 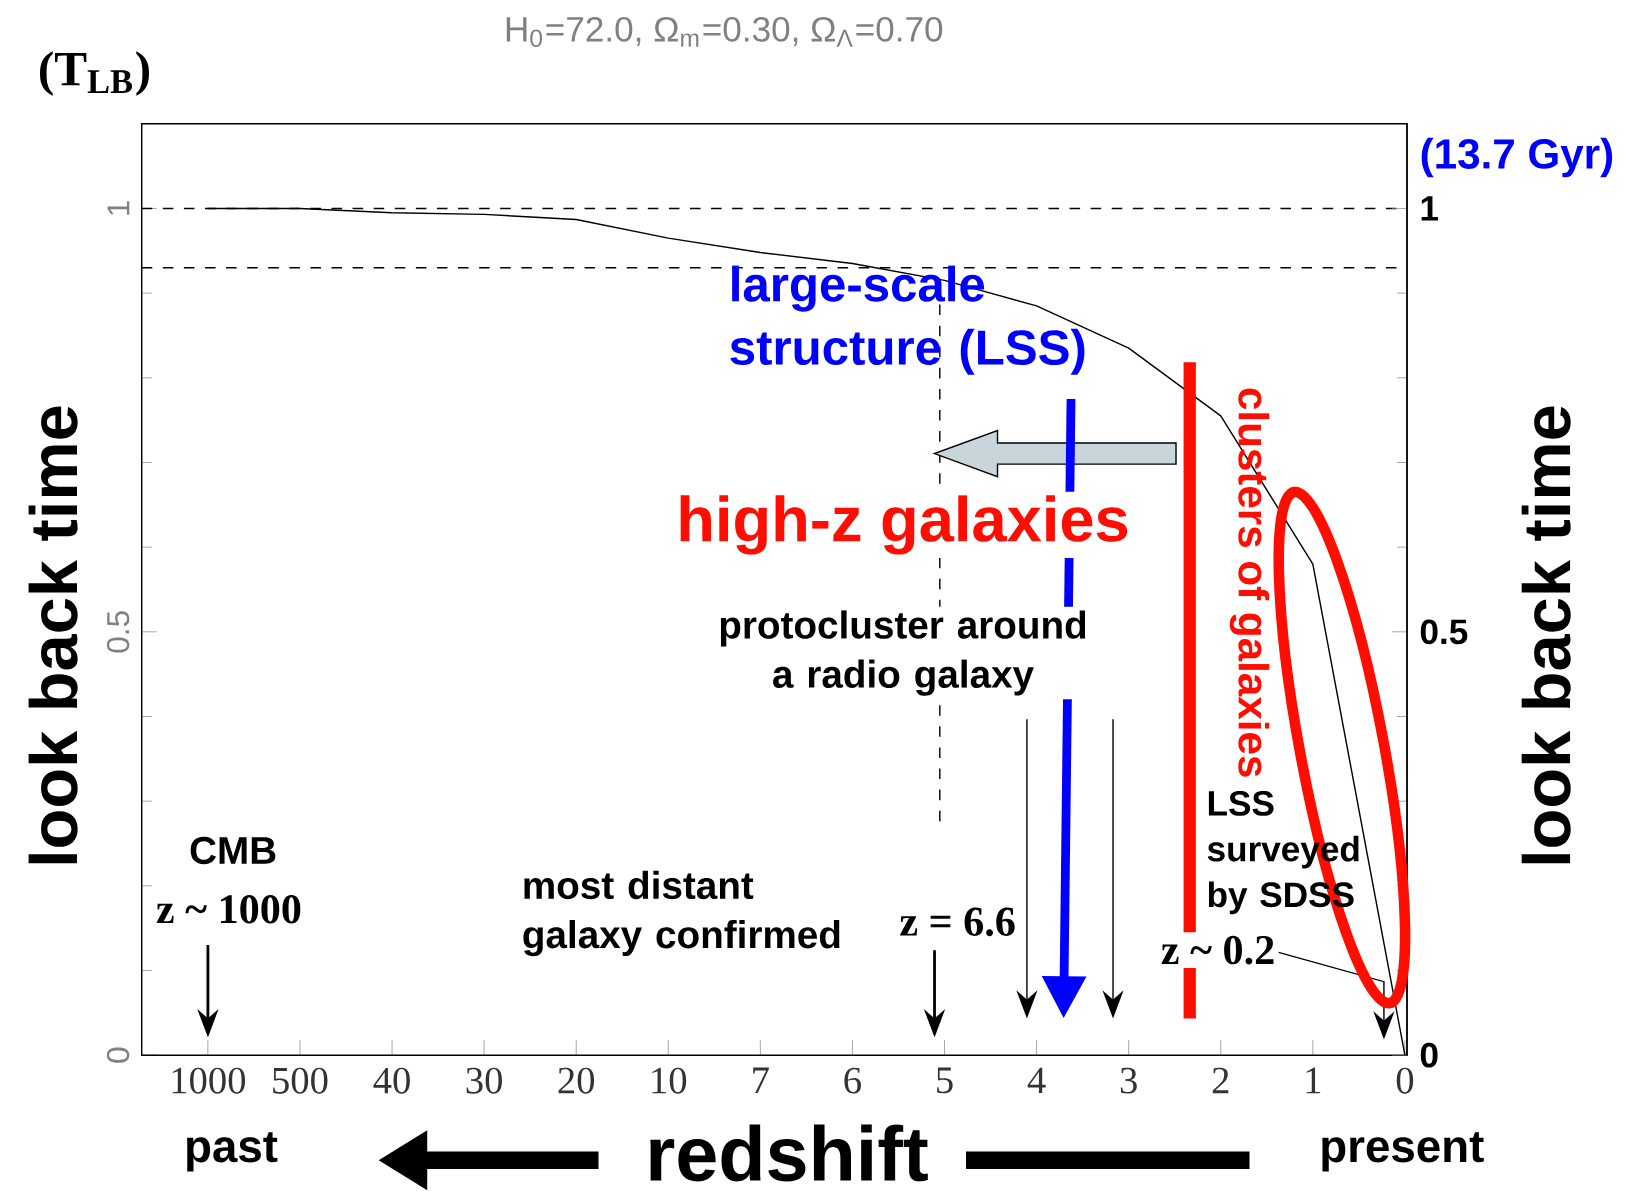 I want to click on x-tick-label: 40, so click(x=391, y=1080).